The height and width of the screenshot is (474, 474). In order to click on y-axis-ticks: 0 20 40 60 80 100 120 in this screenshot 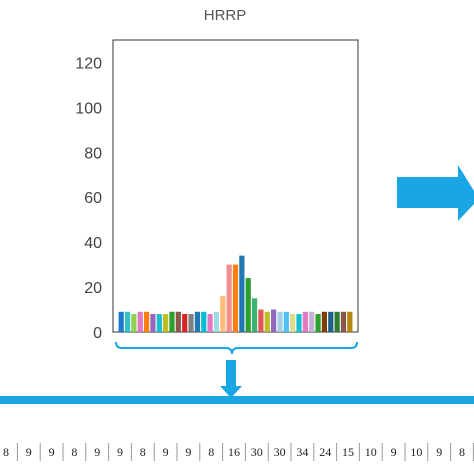, I will do `click(88, 198)`.